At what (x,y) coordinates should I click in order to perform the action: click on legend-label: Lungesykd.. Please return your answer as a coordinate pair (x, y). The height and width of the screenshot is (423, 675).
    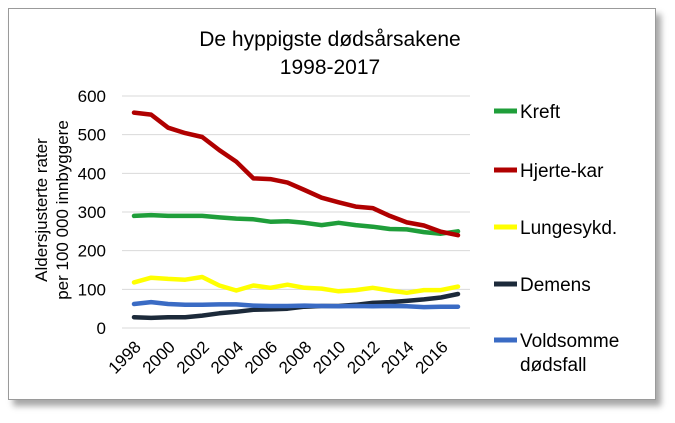
    Looking at the image, I should click on (568, 228).